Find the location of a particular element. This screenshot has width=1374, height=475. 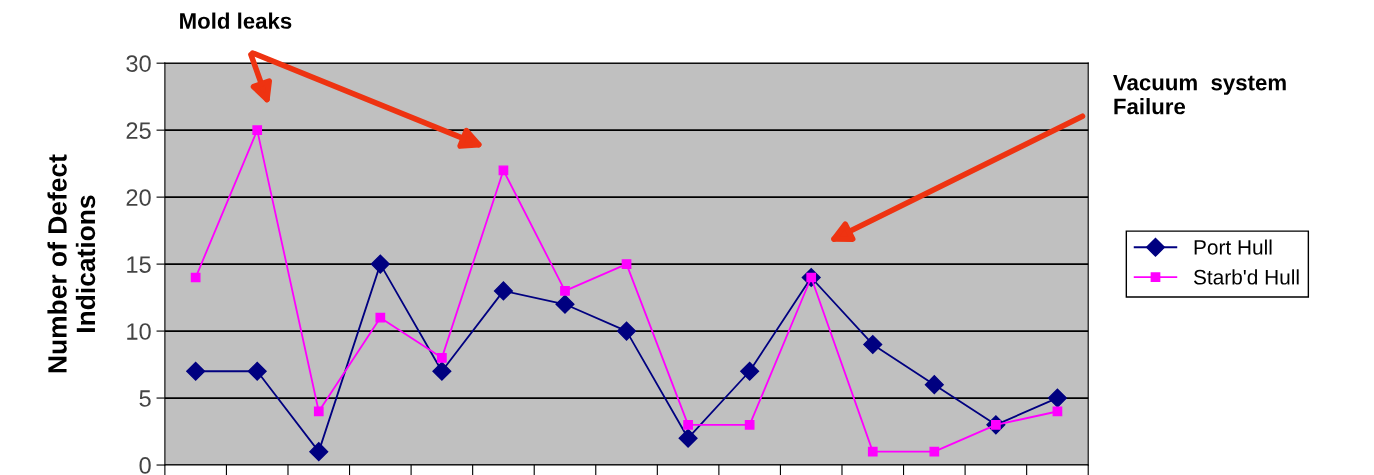

y-tick-label: 20 is located at coordinates (138, 197).